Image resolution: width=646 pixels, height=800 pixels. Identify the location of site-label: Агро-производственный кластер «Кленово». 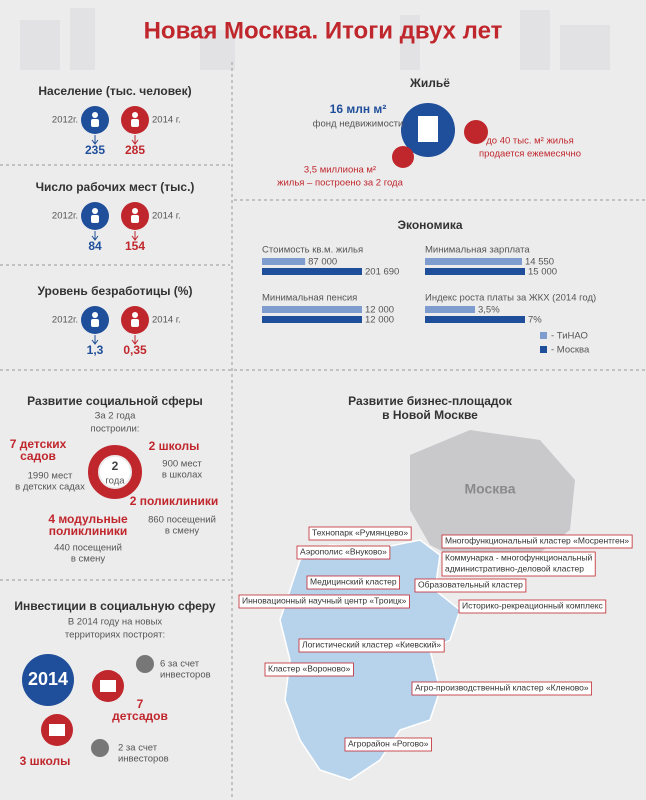
(502, 687).